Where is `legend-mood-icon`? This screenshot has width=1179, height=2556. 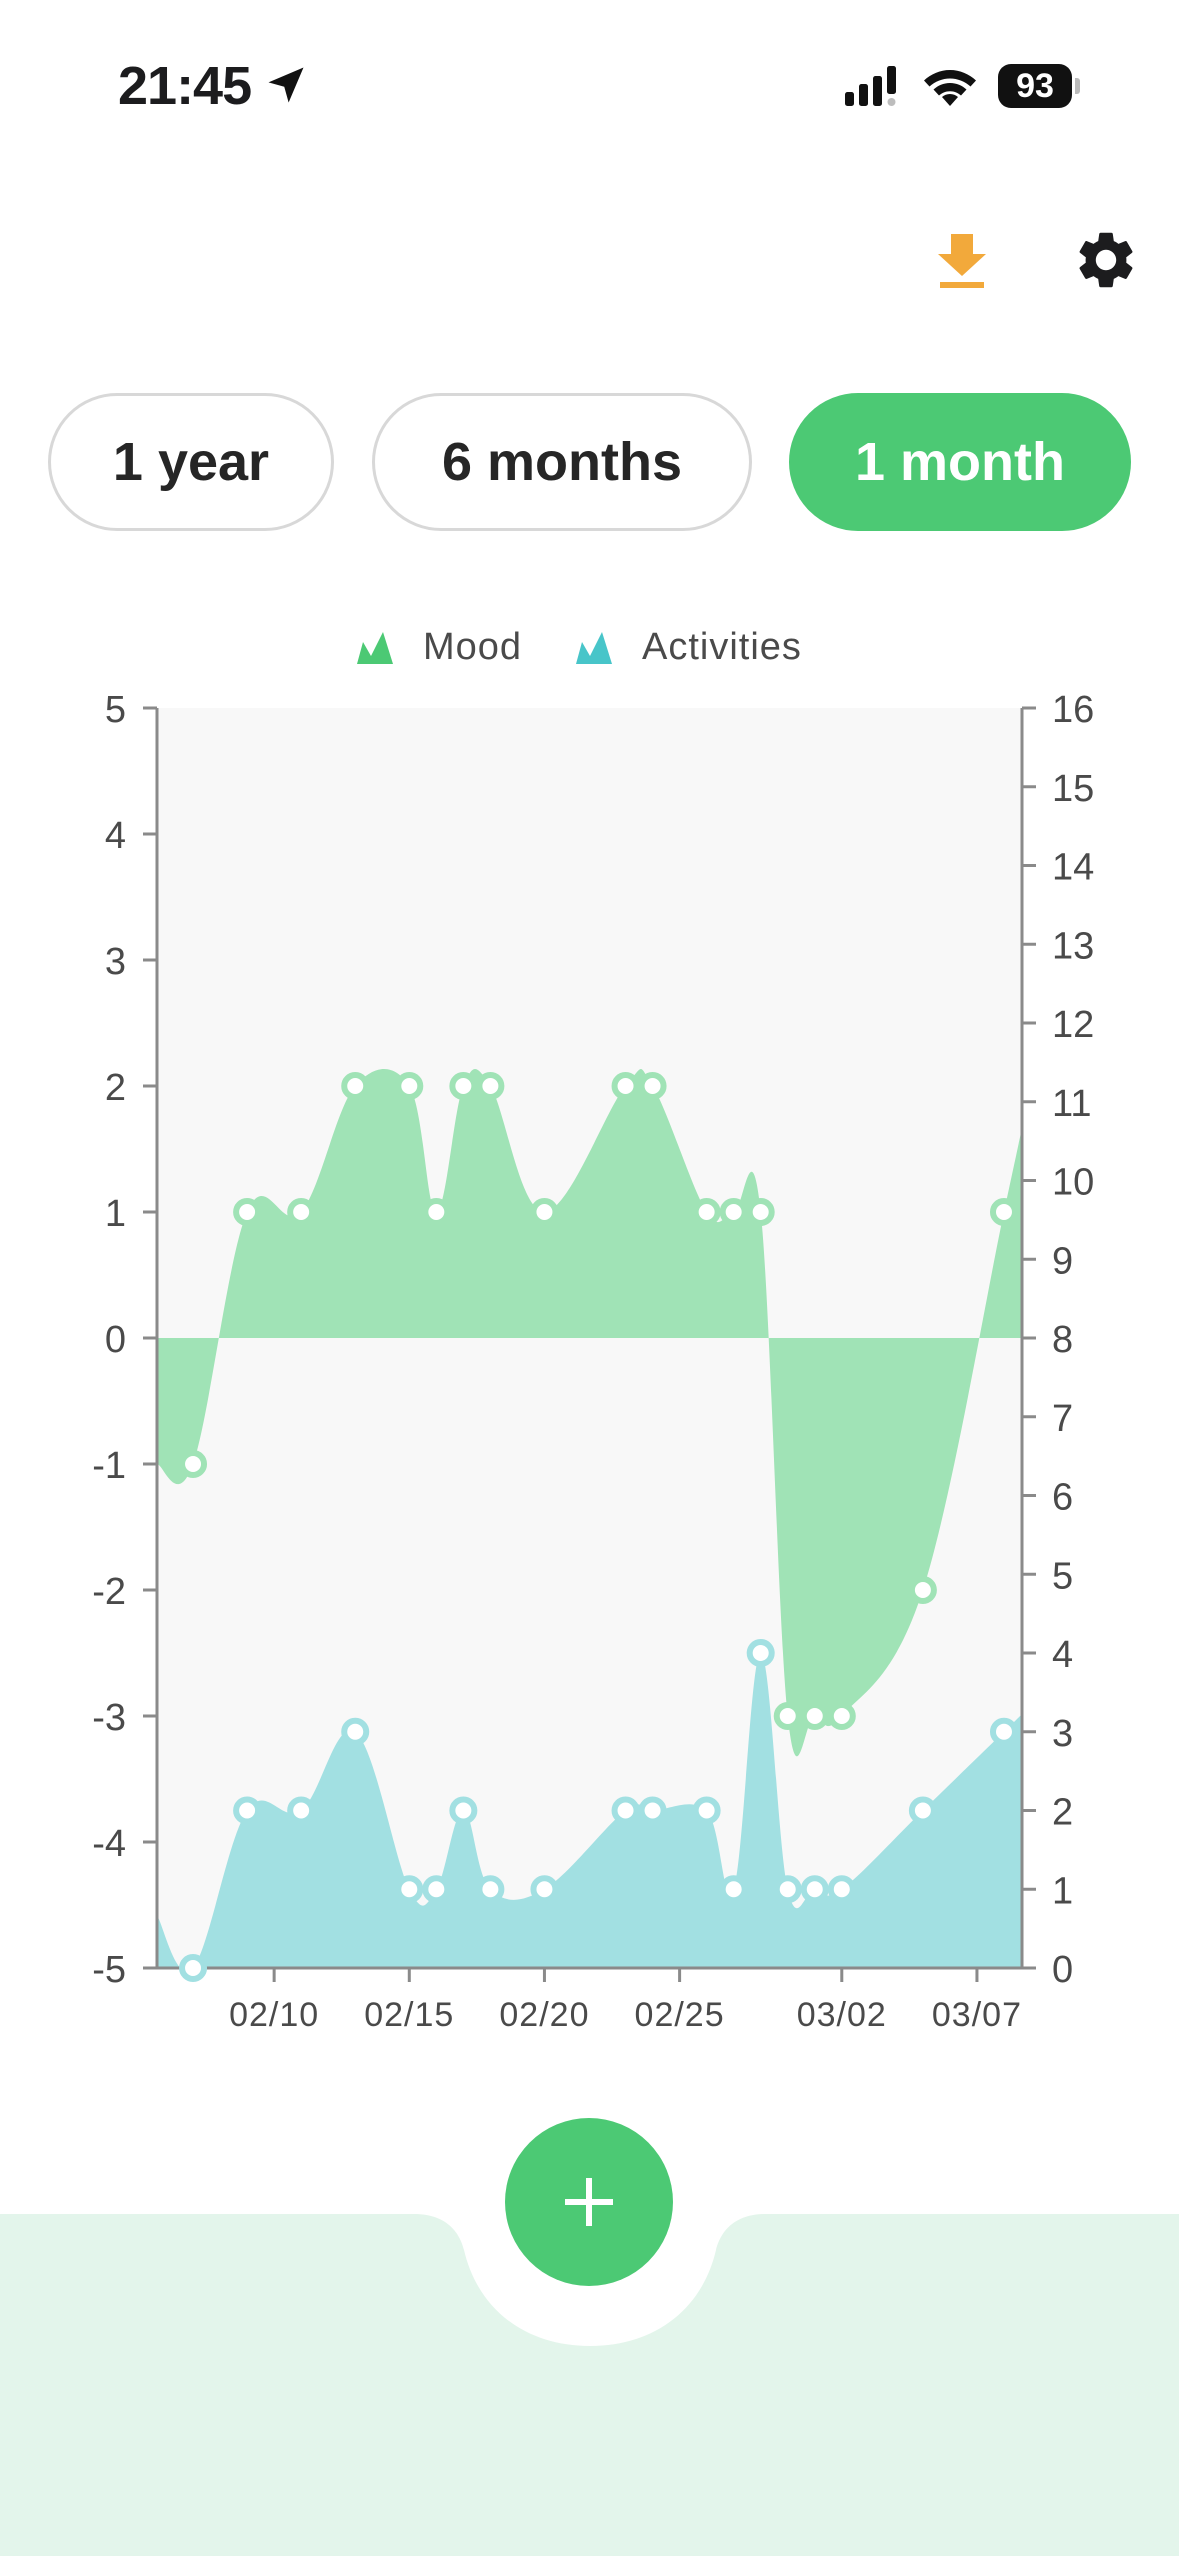 legend-mood-icon is located at coordinates (375, 648).